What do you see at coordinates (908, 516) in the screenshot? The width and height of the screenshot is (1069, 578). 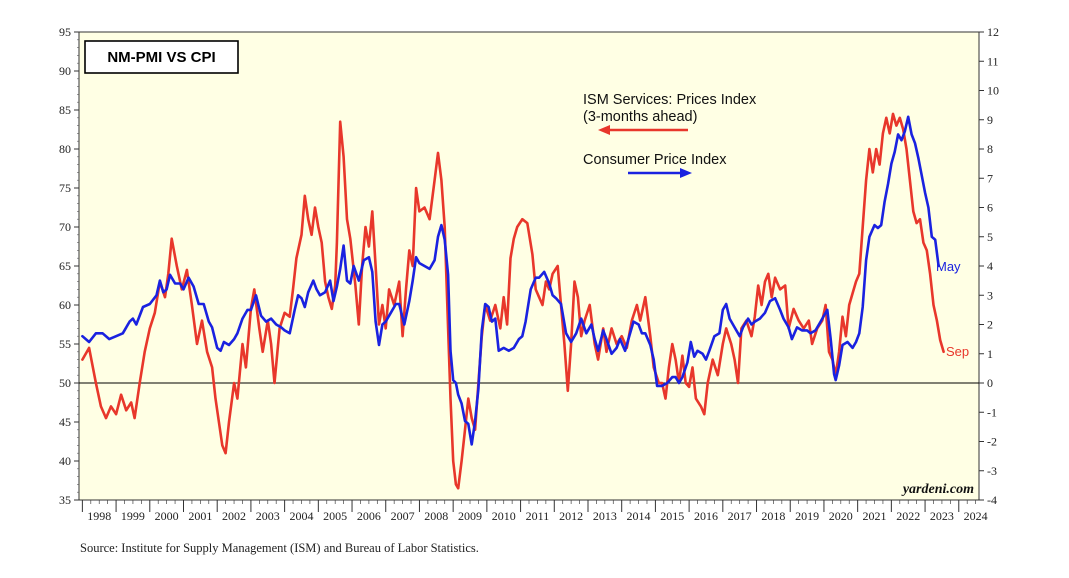 I see `x-tick-label: 2022` at bounding box center [908, 516].